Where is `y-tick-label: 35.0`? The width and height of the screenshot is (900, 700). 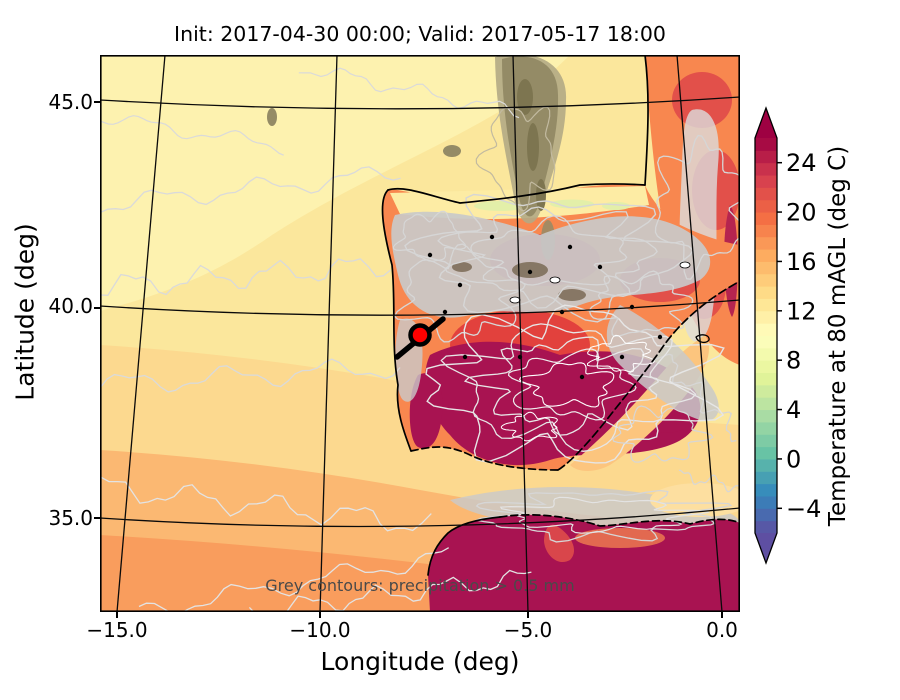
y-tick-label: 35.0 is located at coordinates (70, 518).